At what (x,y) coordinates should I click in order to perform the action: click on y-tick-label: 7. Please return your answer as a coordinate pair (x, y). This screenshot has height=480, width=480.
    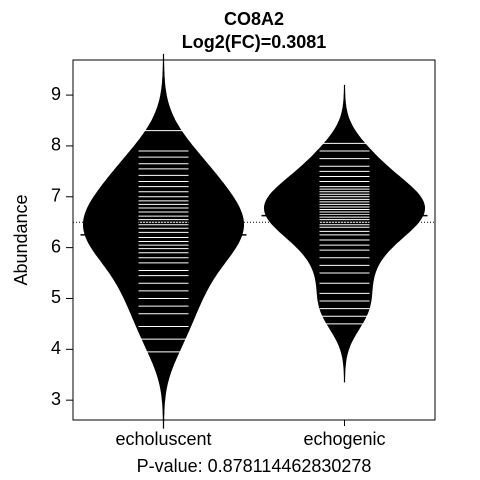
    Looking at the image, I should click on (56, 196).